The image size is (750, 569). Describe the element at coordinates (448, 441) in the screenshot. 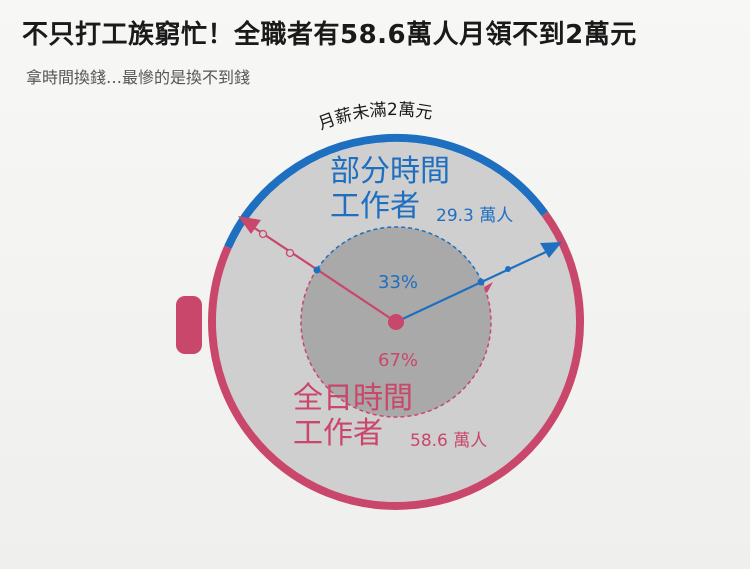

I see `count-full-time: 58.6 萬人` at that location.